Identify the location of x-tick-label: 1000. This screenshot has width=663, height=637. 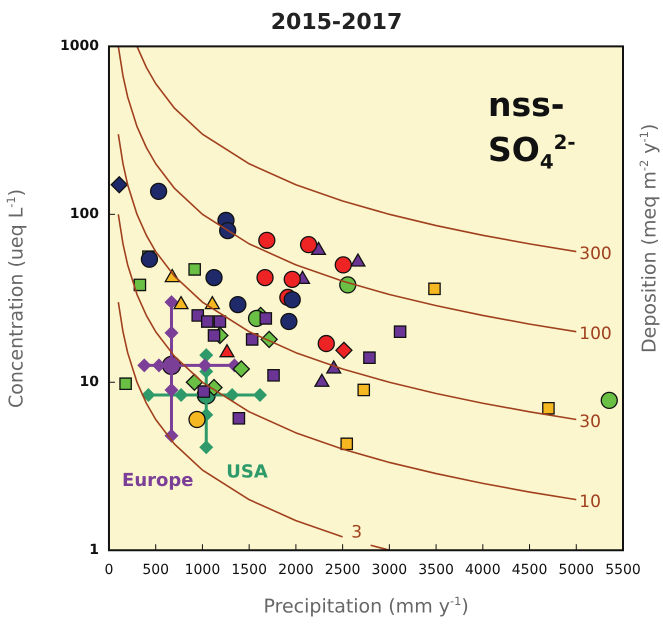
(202, 570).